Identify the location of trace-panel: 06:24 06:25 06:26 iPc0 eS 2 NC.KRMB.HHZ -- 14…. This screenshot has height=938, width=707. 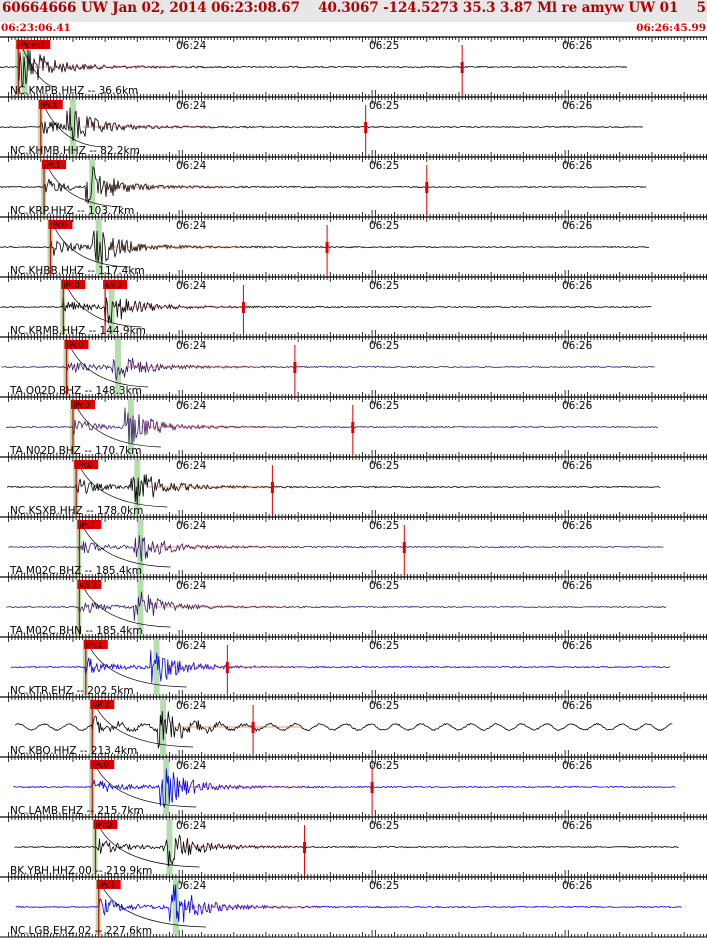
(353, 306).